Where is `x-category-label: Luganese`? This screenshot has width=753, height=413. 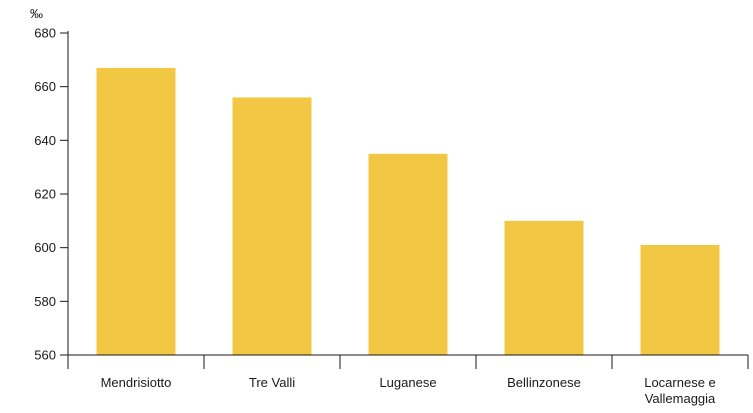 x-category-label: Luganese is located at coordinates (407, 382).